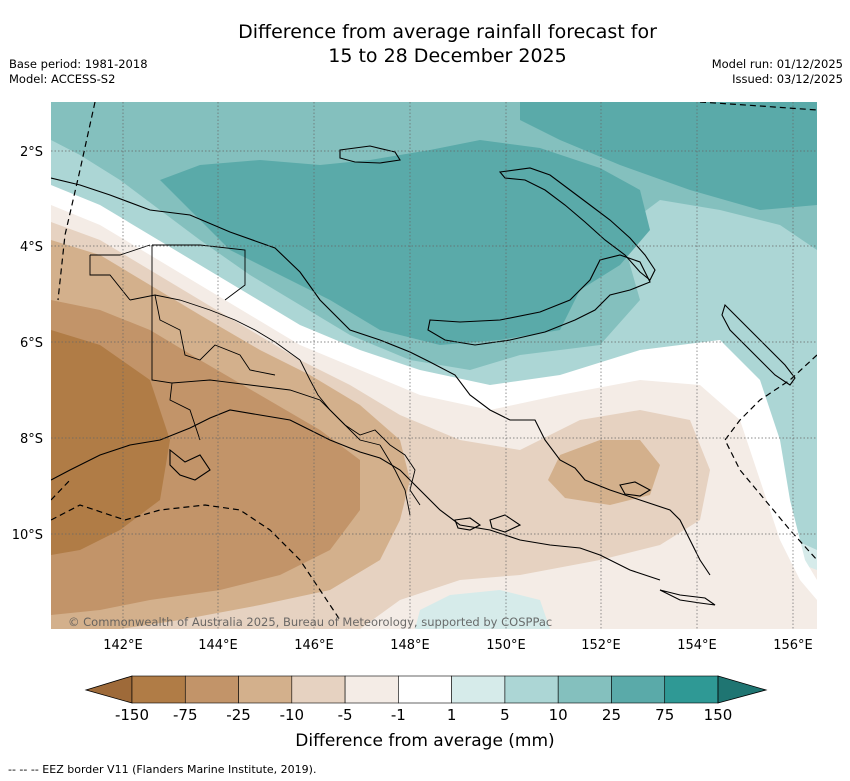 The image size is (850, 781). I want to click on base-period: Base period: 1981-2018, so click(78, 64).